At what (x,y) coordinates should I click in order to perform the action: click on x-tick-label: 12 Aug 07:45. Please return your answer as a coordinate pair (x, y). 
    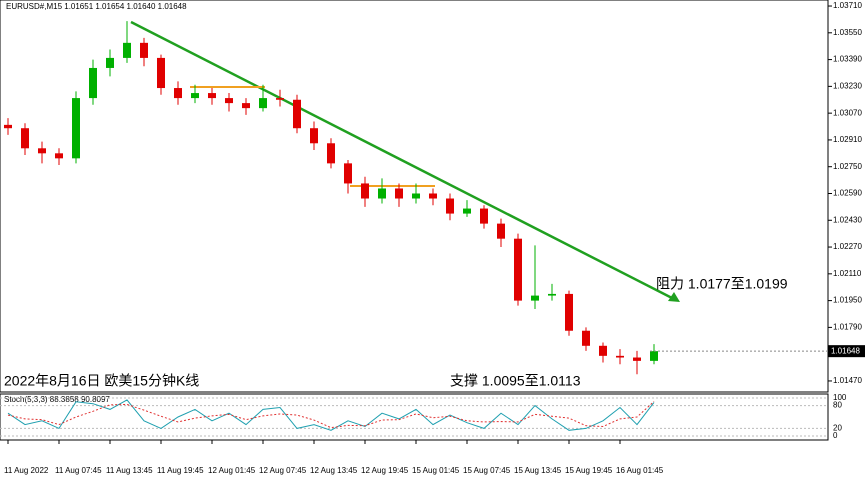
    Looking at the image, I should click on (283, 470).